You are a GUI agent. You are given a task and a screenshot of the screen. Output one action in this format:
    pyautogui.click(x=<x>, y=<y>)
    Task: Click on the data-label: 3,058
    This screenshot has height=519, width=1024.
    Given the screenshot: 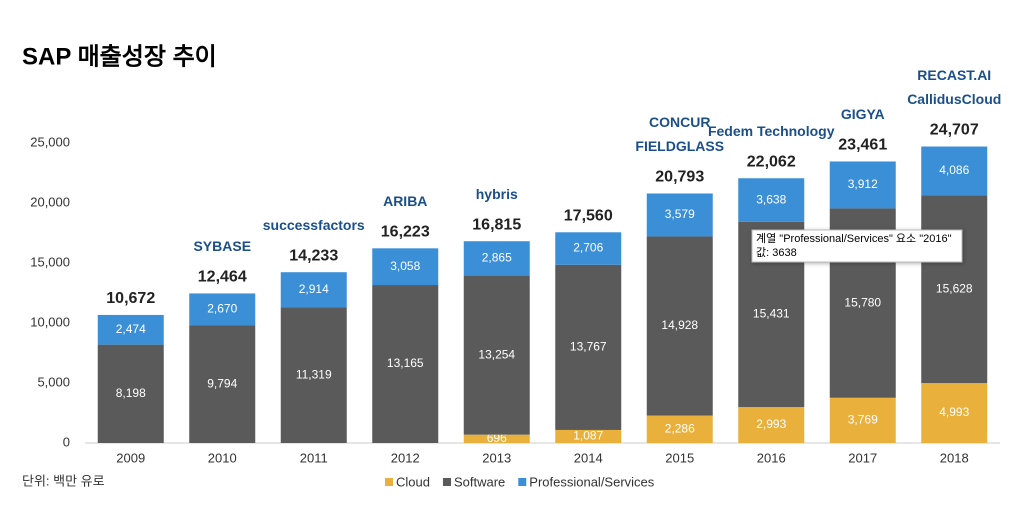 What is the action you would take?
    pyautogui.click(x=405, y=266)
    